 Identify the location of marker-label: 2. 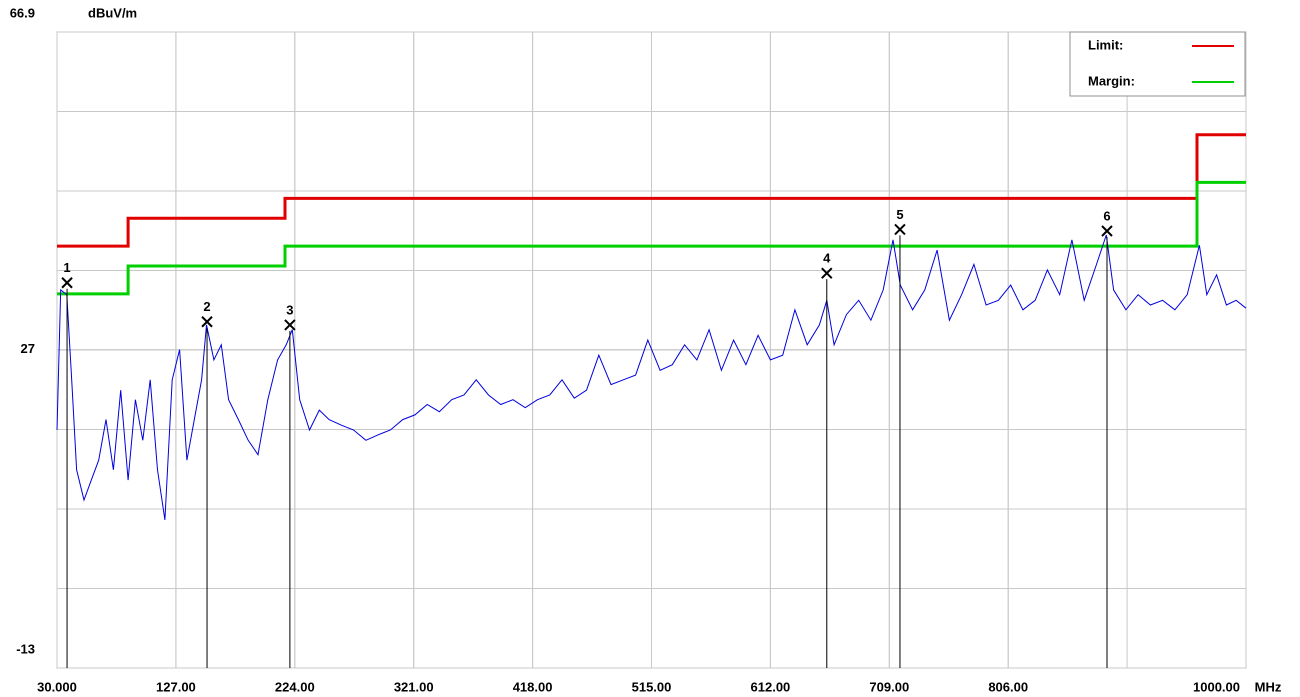
(206, 306).